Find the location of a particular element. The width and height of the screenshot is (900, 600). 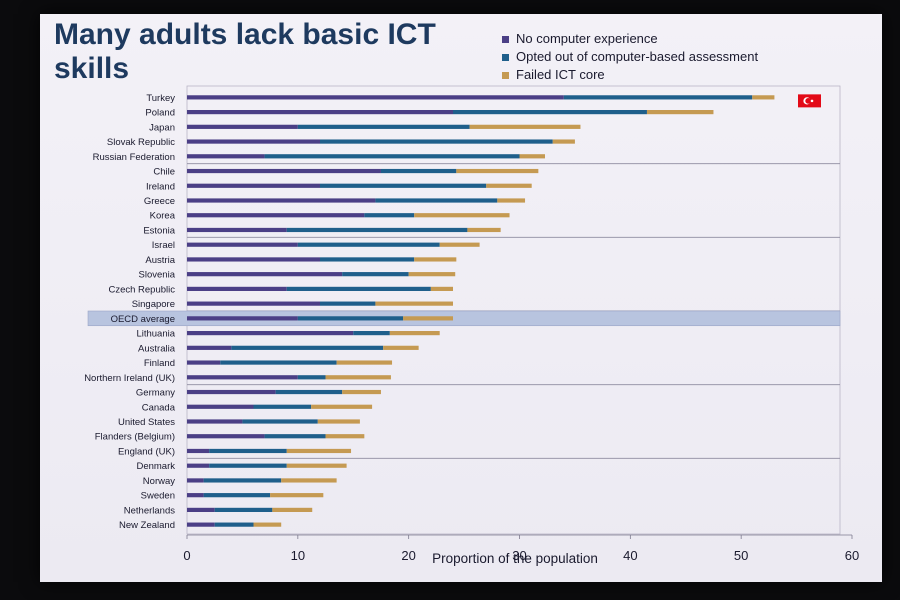

bar-segment-turkey-s2 is located at coordinates (658, 97).